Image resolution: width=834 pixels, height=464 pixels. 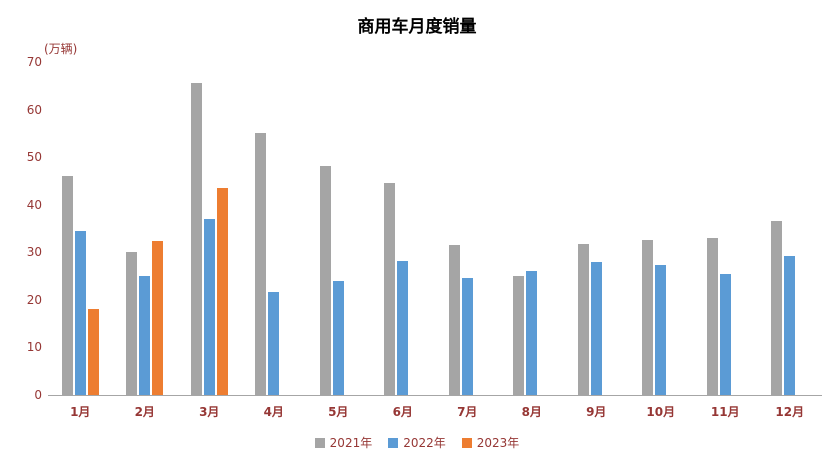 What do you see at coordinates (531, 412) in the screenshot?
I see `x-axis-tick-label: 8月` at bounding box center [531, 412].